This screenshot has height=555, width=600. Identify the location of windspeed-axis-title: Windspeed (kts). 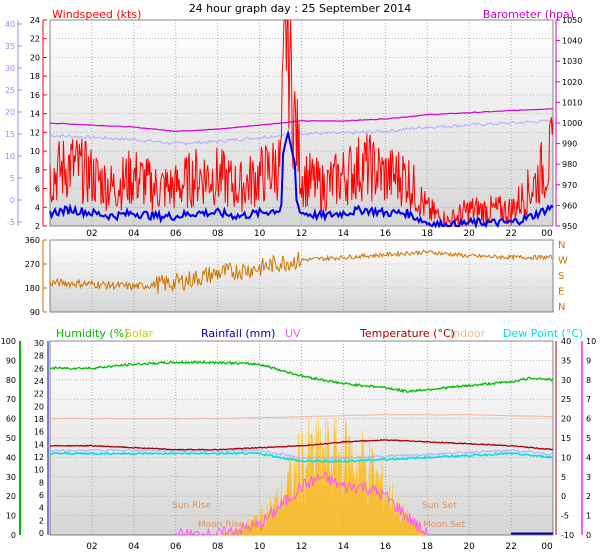
(96, 14).